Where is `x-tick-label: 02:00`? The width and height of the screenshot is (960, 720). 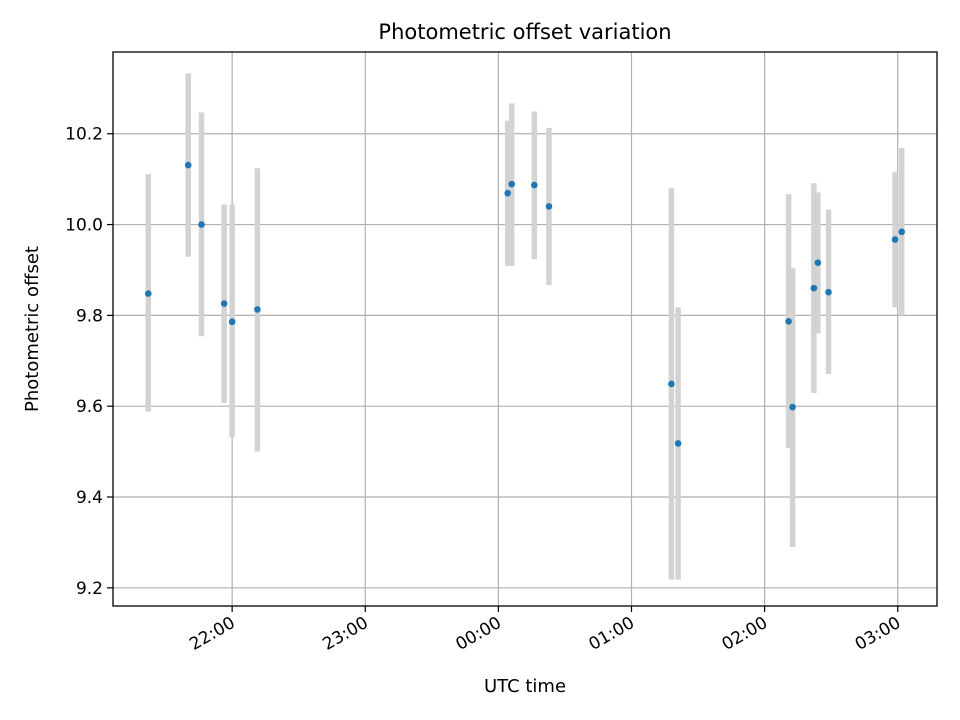 x-tick-label: 02:00 is located at coordinates (745, 634).